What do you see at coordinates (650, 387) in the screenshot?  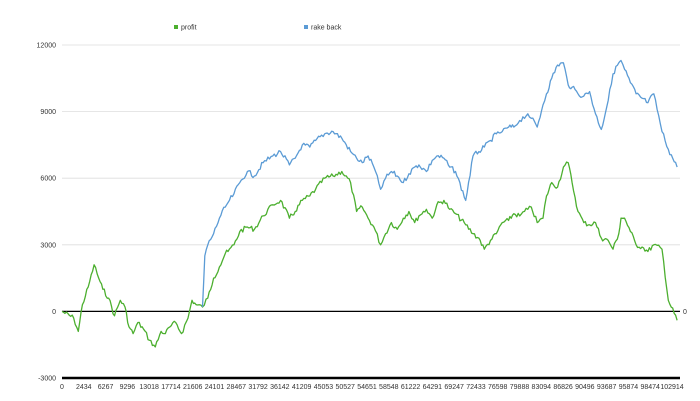 I see `x-tick-label: 98474` at bounding box center [650, 387].